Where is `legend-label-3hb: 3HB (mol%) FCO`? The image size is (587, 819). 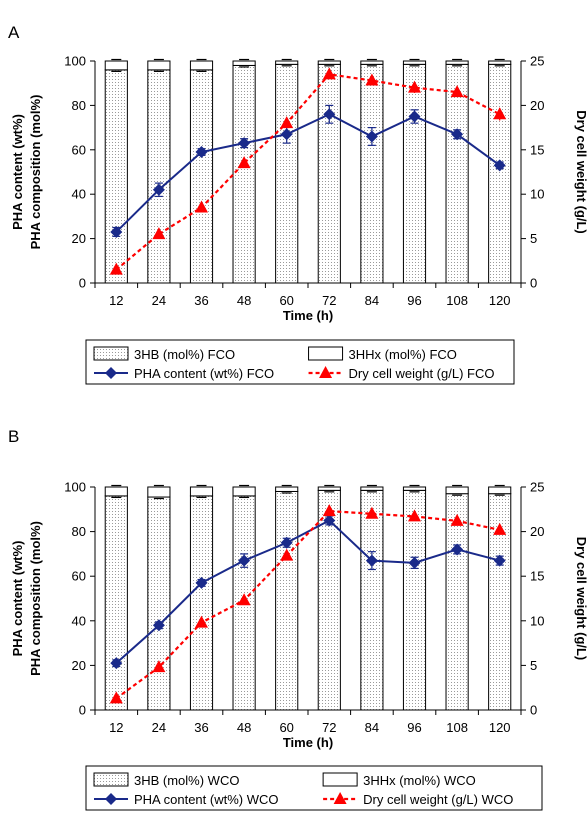
legend-label-3hb: 3HB (mol%) FCO is located at coordinates (184, 354).